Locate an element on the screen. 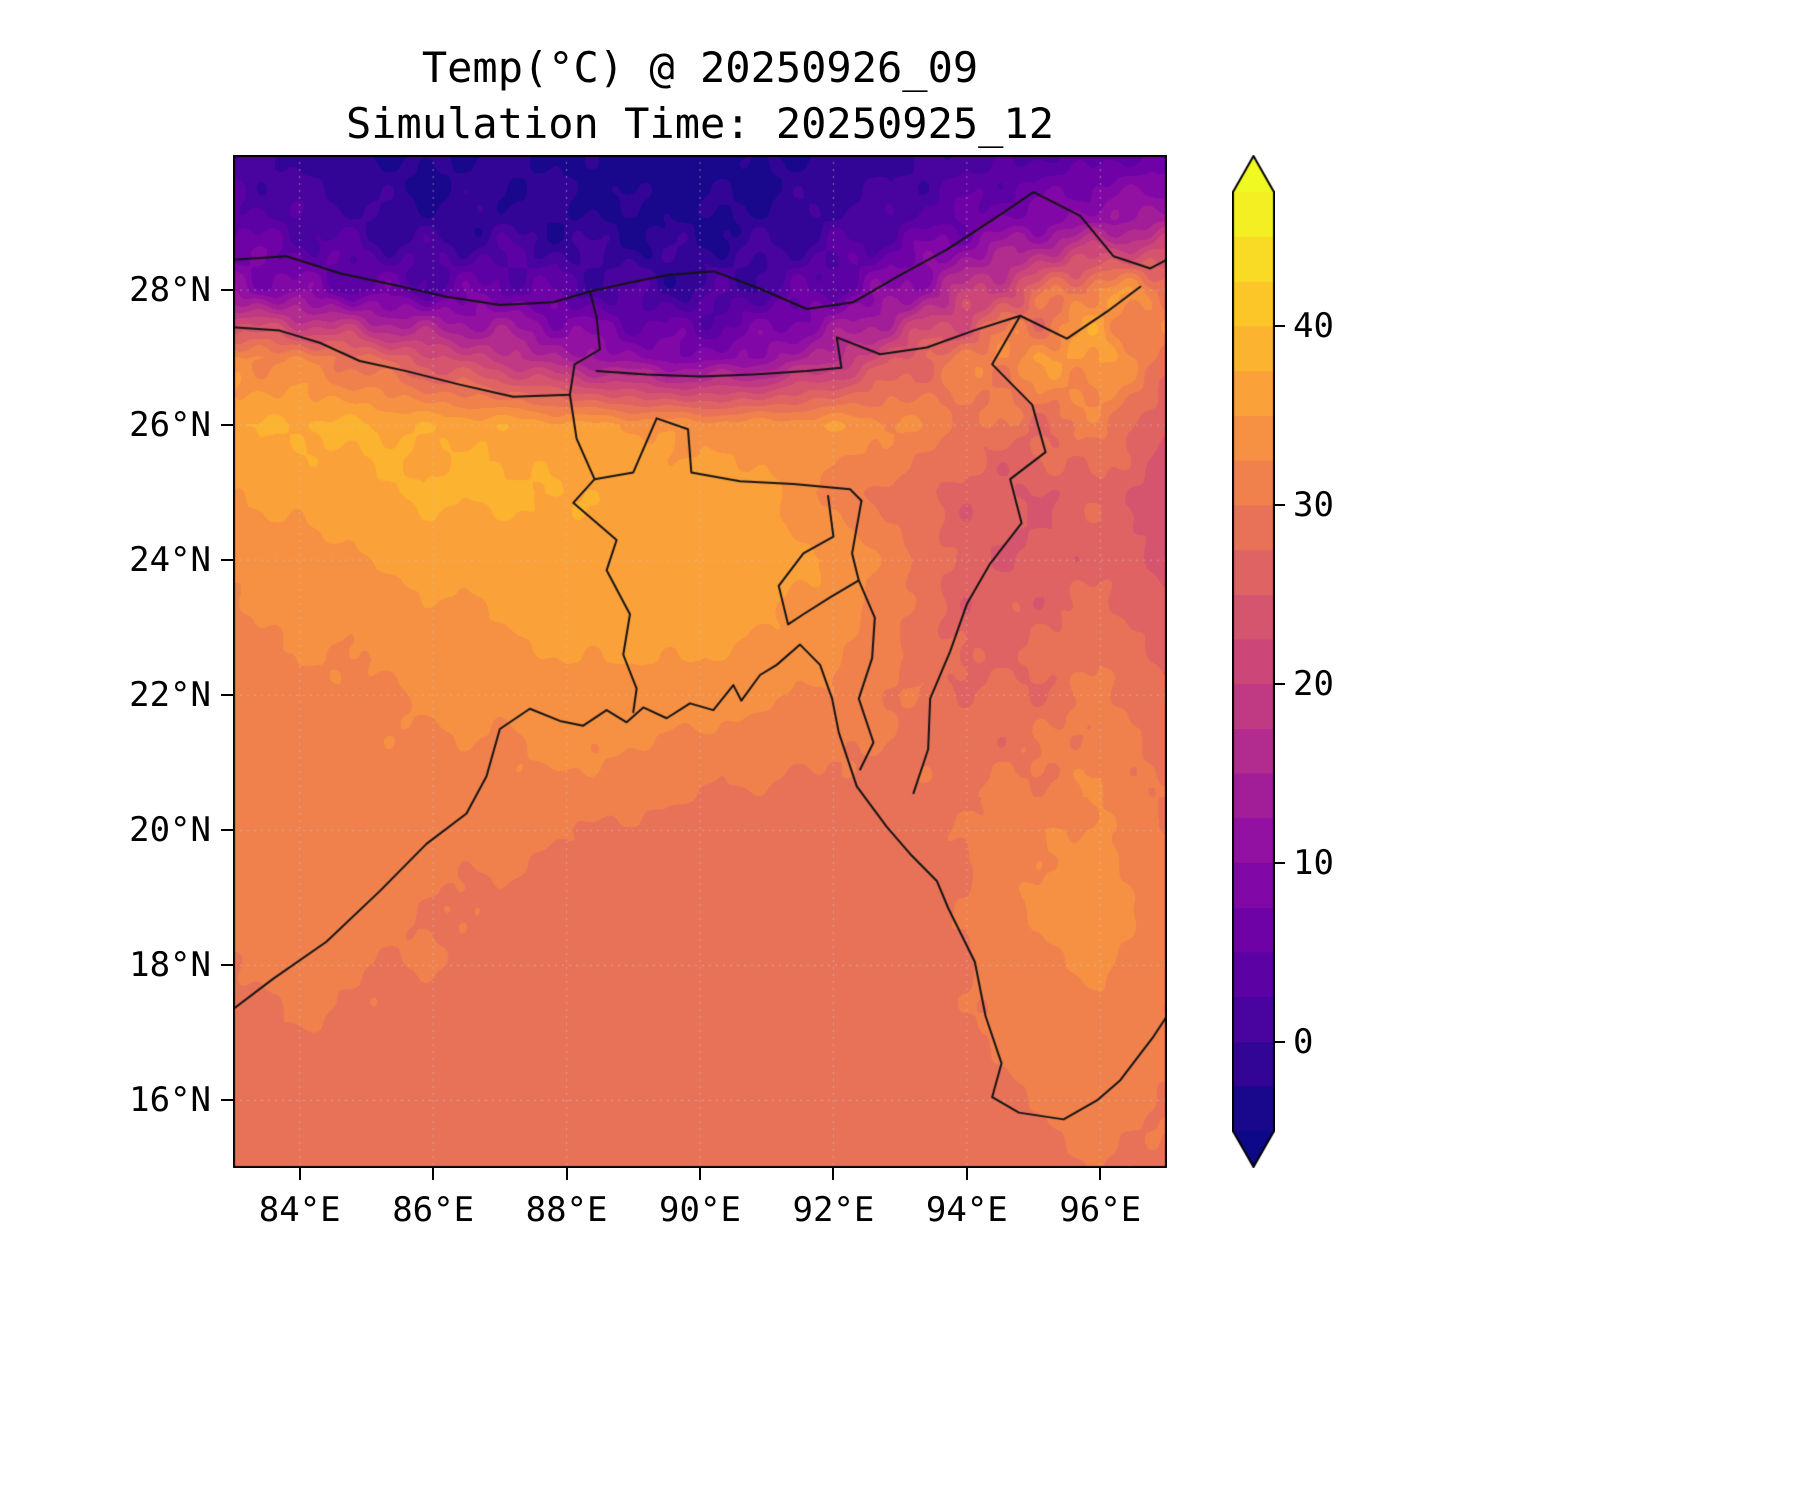  colorbar-tick-label: 40 is located at coordinates (1313, 326).